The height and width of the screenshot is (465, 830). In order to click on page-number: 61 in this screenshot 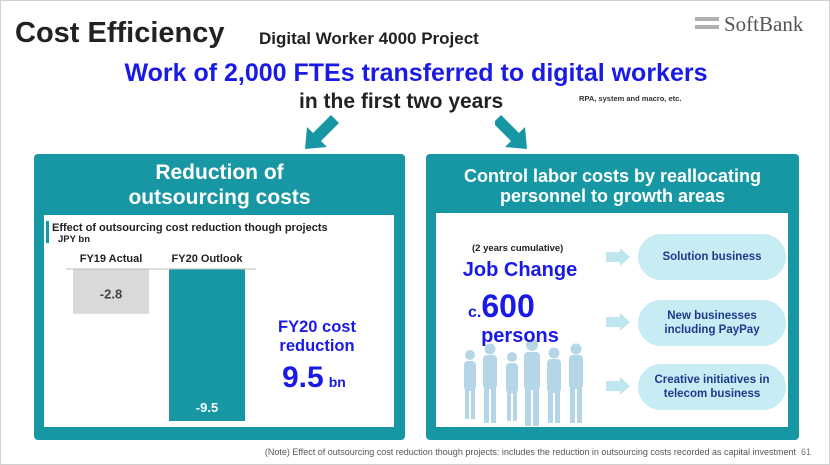, I will do `click(806, 452)`.